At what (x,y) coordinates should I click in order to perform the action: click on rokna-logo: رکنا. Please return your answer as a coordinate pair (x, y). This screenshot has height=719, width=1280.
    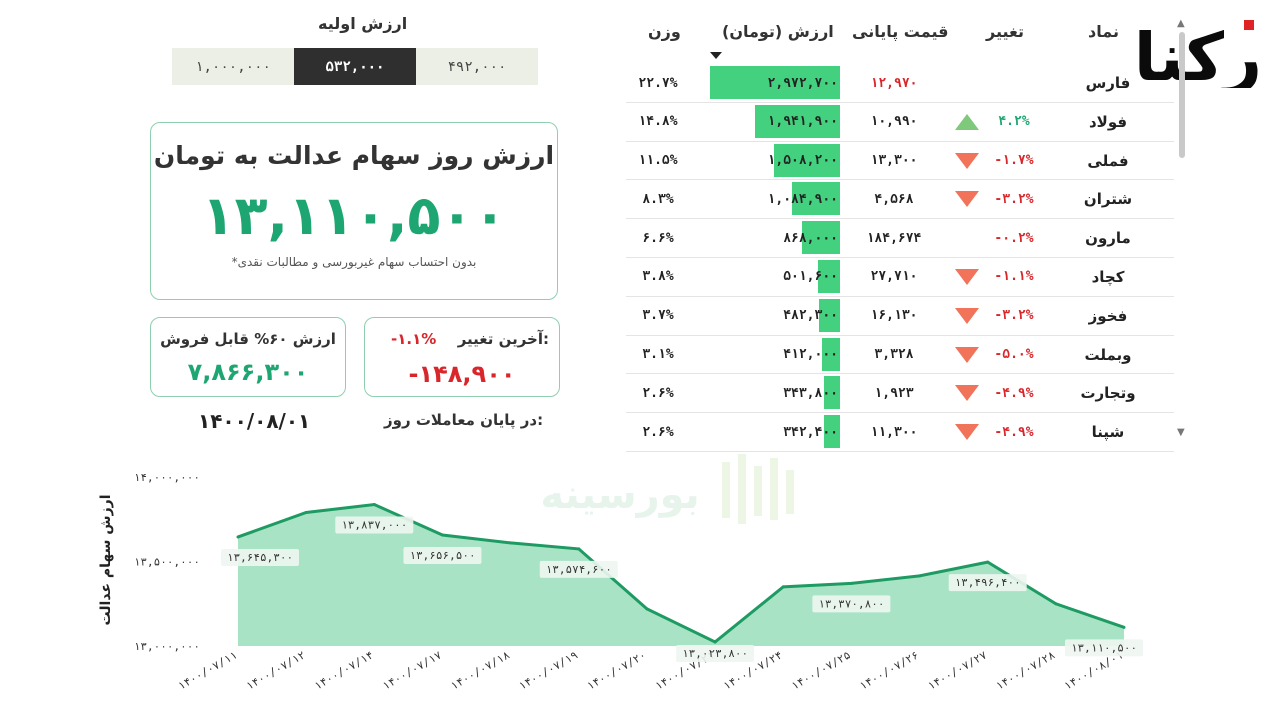
    Looking at the image, I should click on (1198, 53).